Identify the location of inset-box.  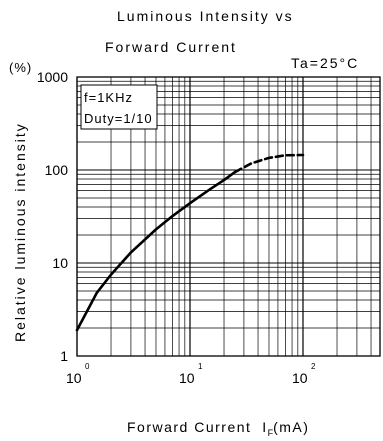
(119, 107).